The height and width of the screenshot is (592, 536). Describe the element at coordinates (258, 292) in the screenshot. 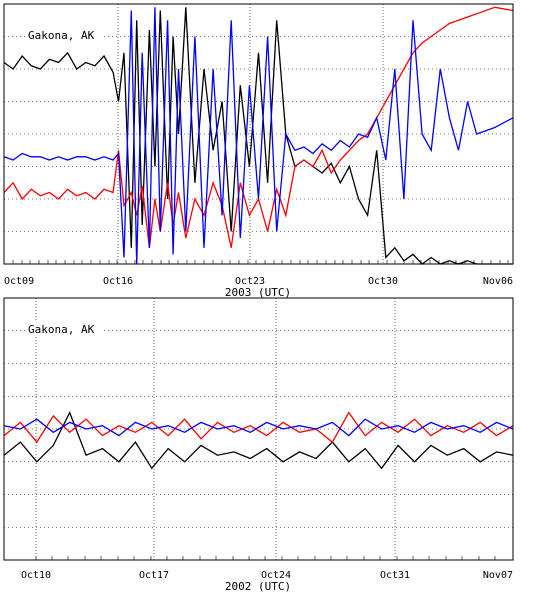

I see `x-axis-label: 2003 (UTC)` at that location.